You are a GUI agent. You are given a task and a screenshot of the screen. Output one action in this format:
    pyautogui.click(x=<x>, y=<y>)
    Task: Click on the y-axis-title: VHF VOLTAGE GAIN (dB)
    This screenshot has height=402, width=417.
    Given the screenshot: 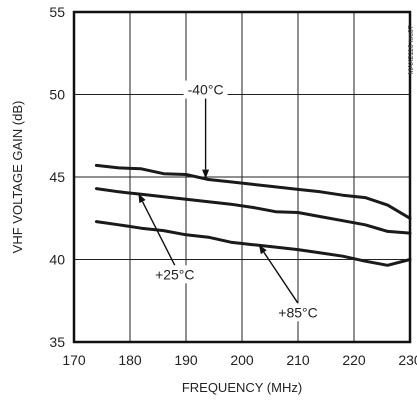 What is the action you would take?
    pyautogui.click(x=17, y=177)
    